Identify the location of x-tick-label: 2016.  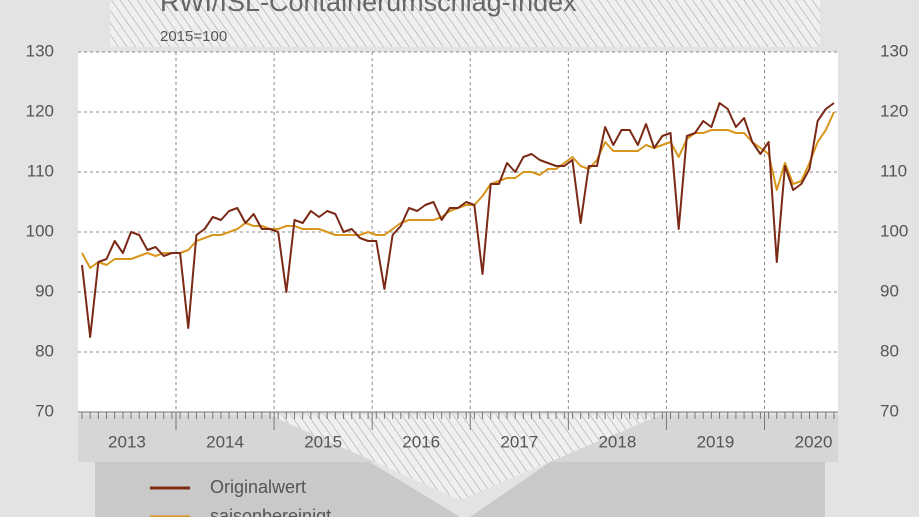
(421, 441).